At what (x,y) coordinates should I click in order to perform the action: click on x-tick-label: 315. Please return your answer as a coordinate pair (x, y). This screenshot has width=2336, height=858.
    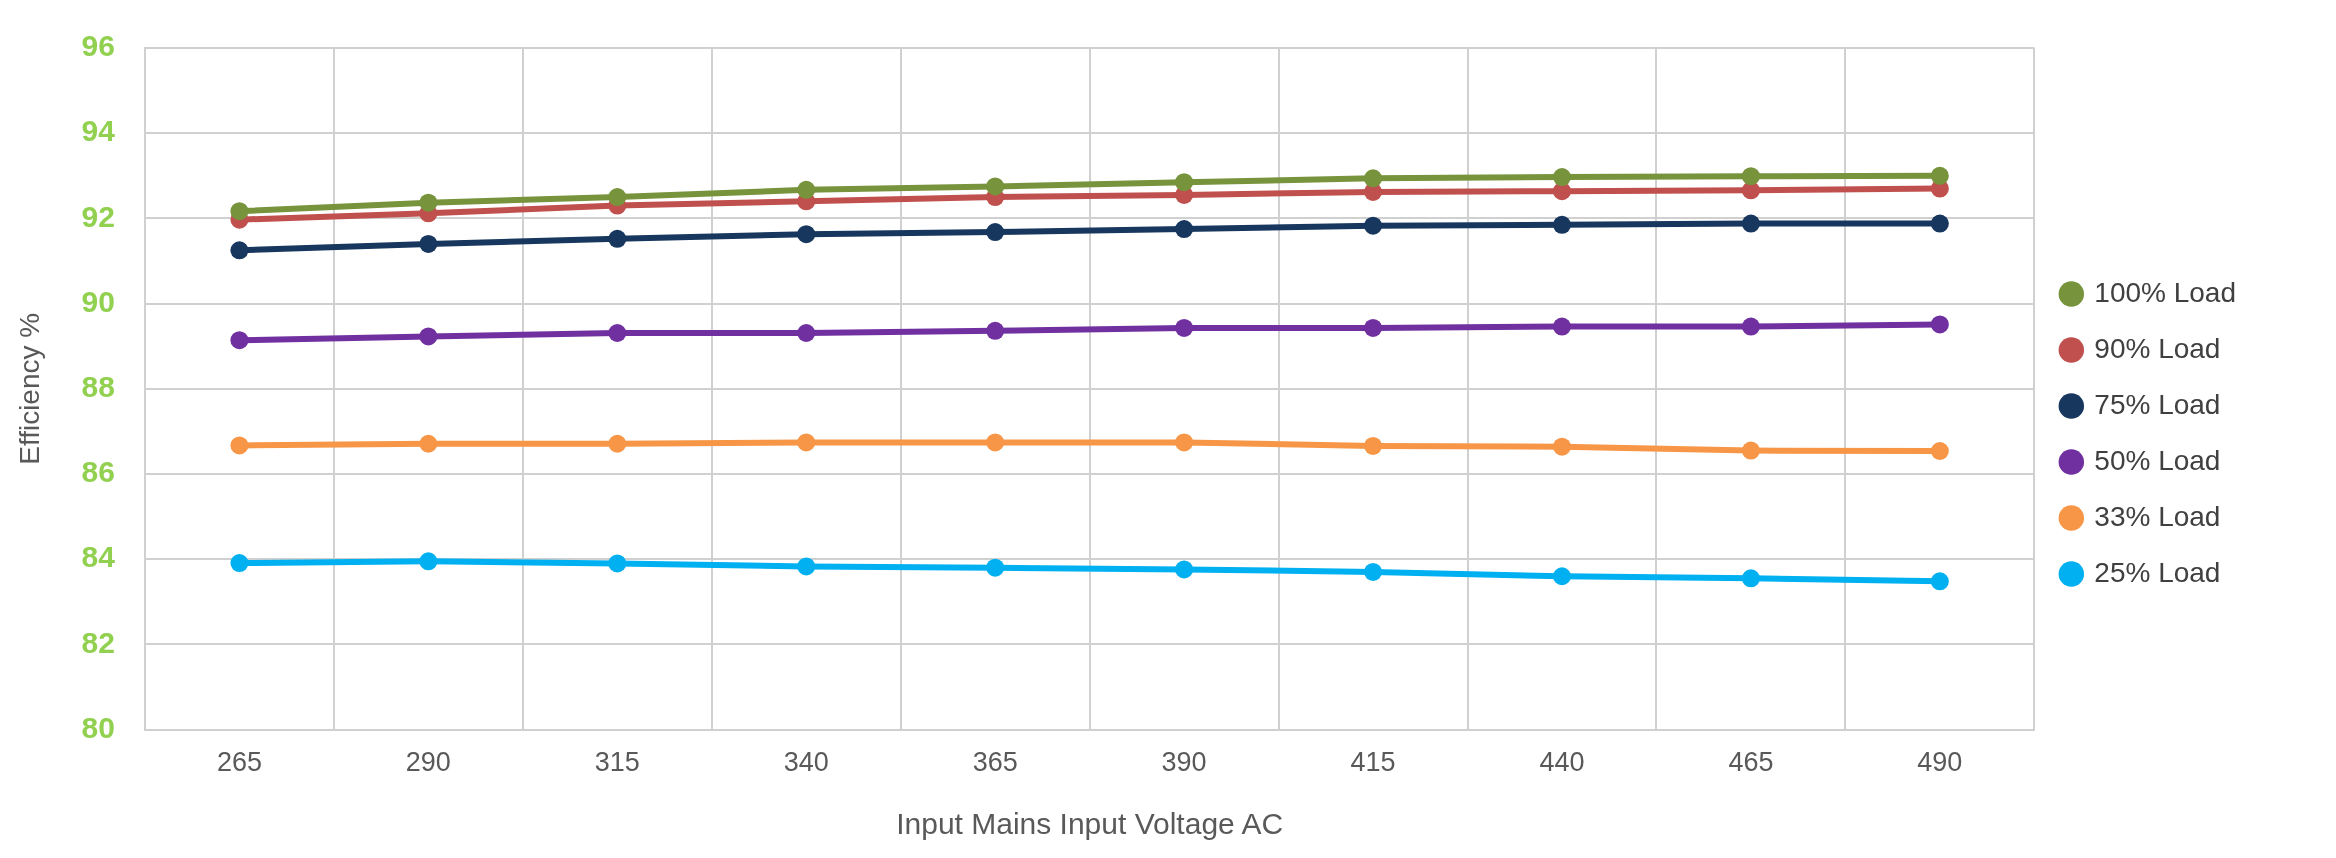
    Looking at the image, I should click on (617, 762).